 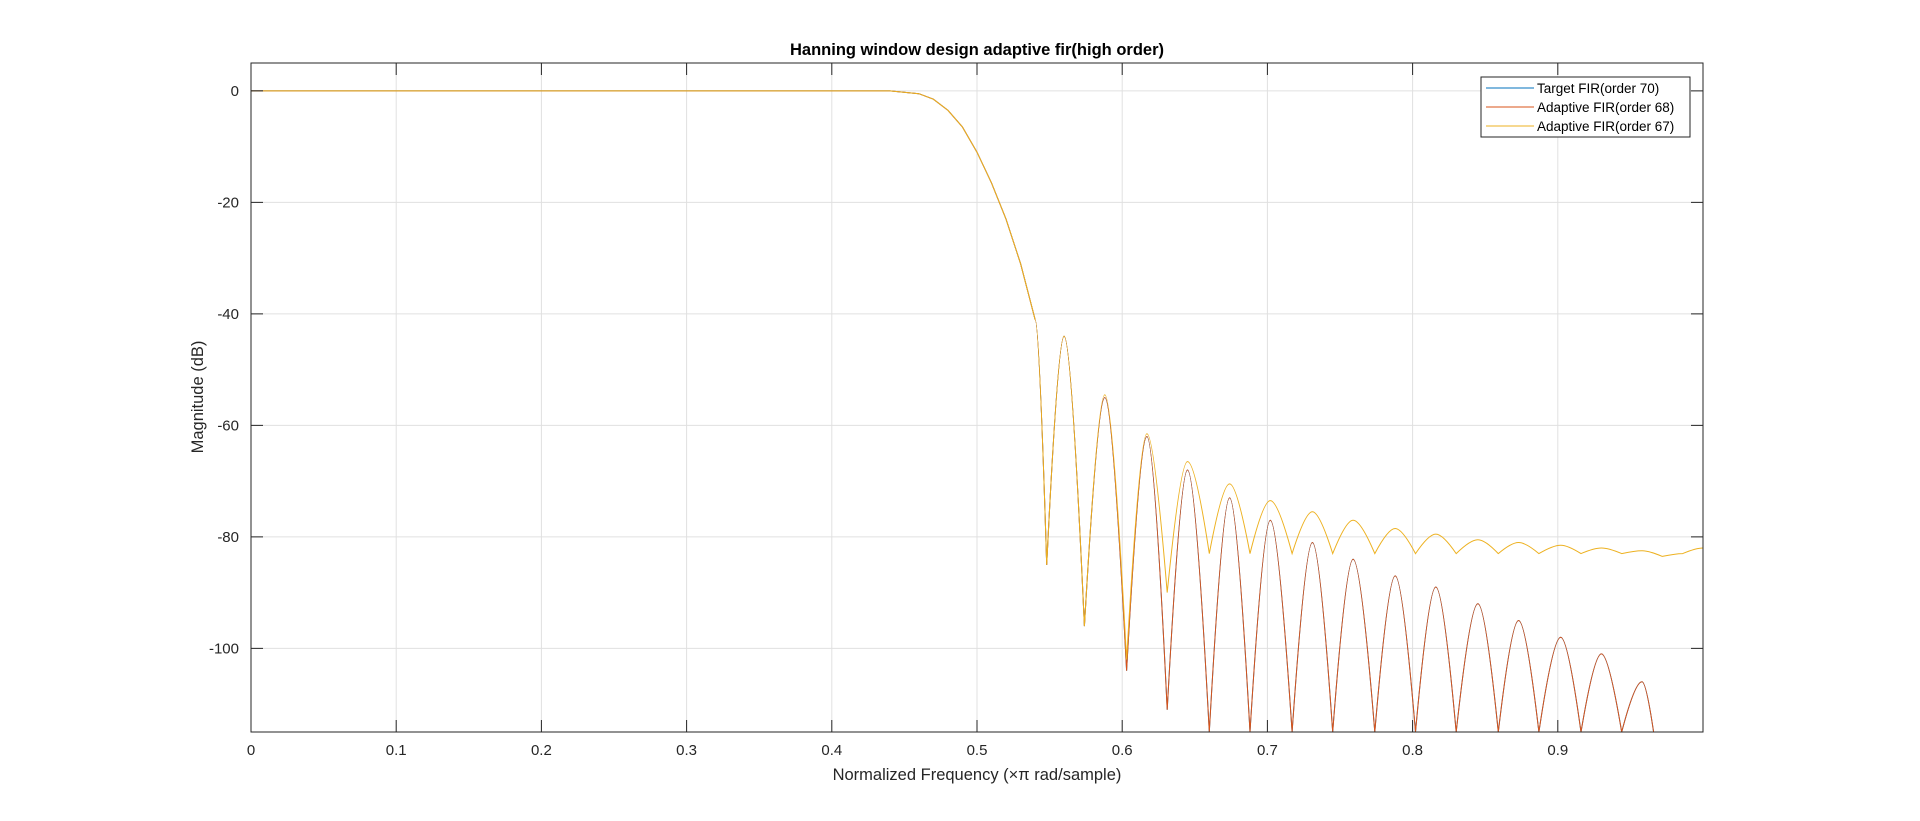 What do you see at coordinates (198, 397) in the screenshot?
I see `y-axis-label: Magnitude (dB)` at bounding box center [198, 397].